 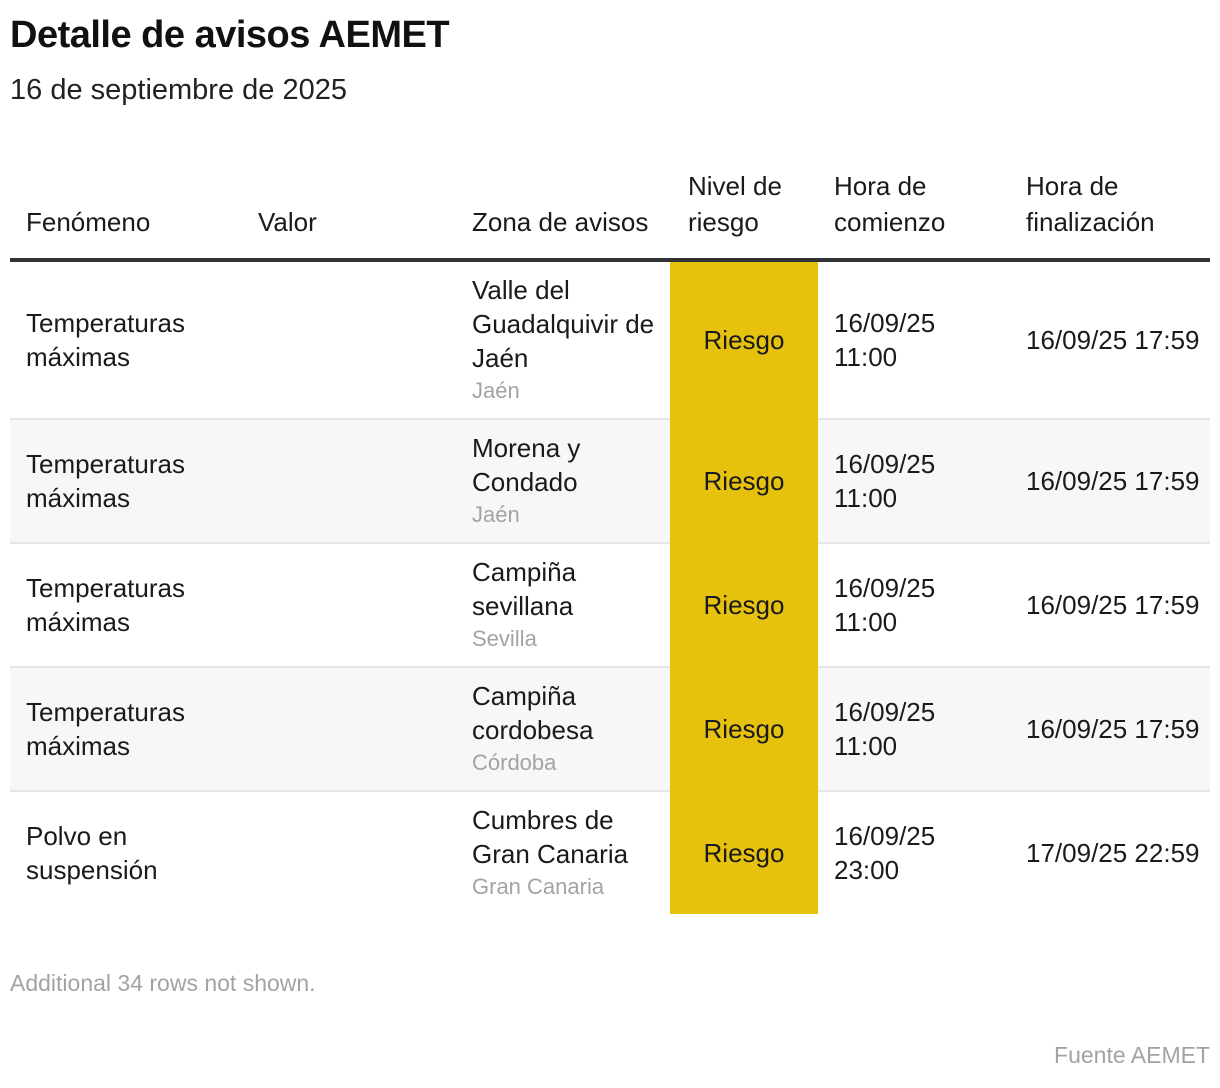 I want to click on zone-name: Cumbres de Gran Canaria, so click(x=550, y=837).